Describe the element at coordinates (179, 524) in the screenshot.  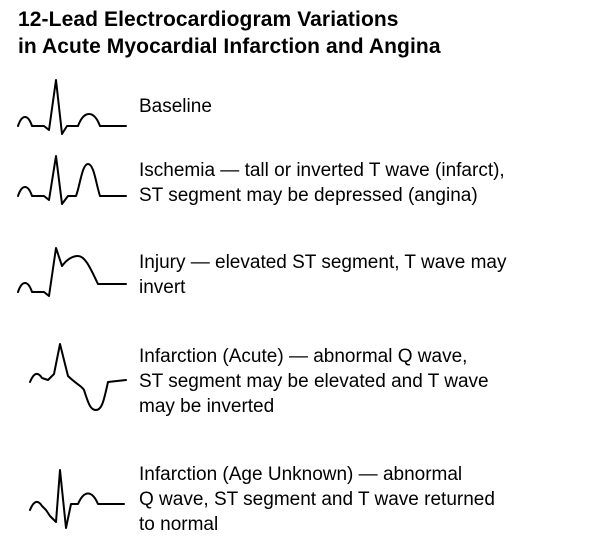
I see `description-line: to normal` at that location.